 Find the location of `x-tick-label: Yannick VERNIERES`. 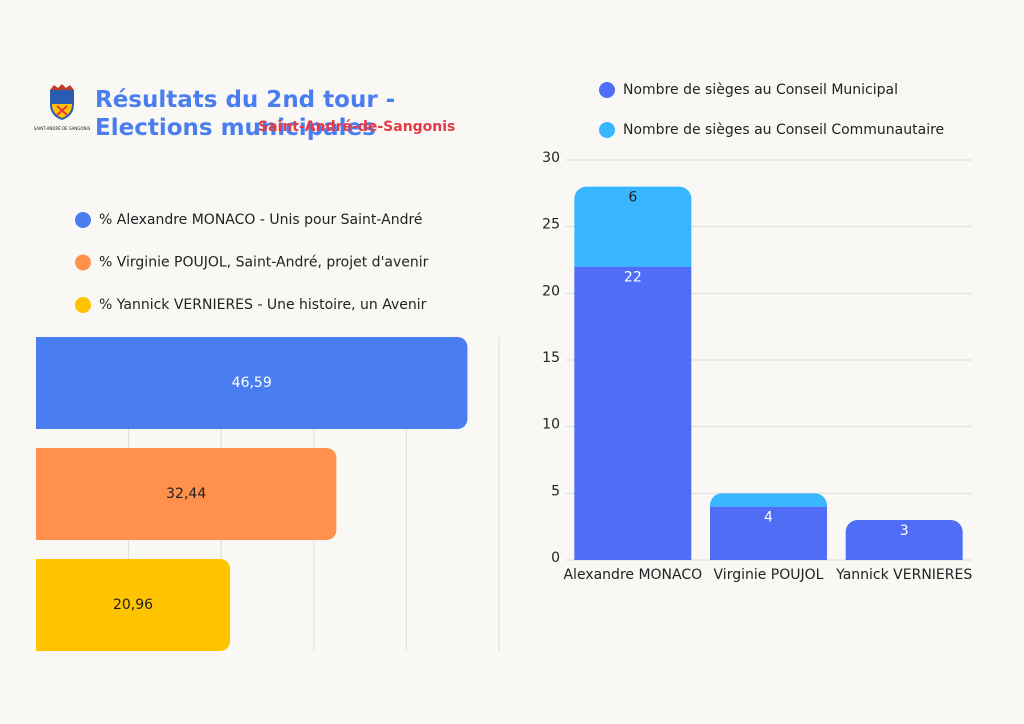

x-tick-label: Yannick VERNIERES is located at coordinates (903, 575).